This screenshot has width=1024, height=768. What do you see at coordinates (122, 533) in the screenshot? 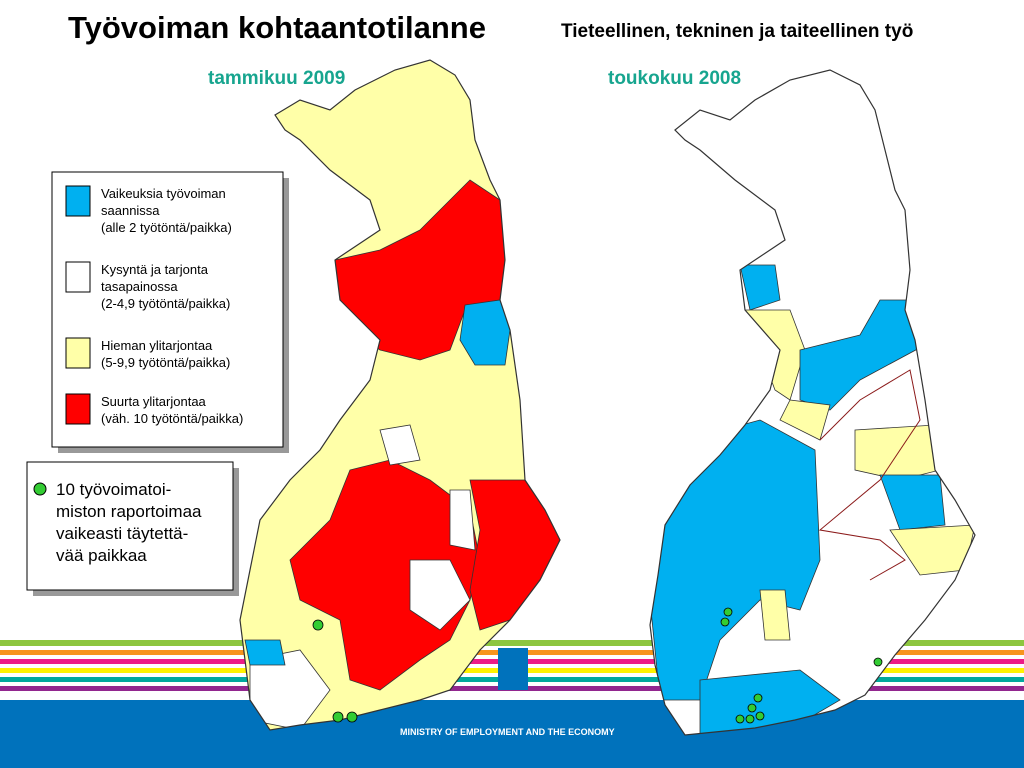
I see `note-text: vaikeasti täytettä-` at bounding box center [122, 533].